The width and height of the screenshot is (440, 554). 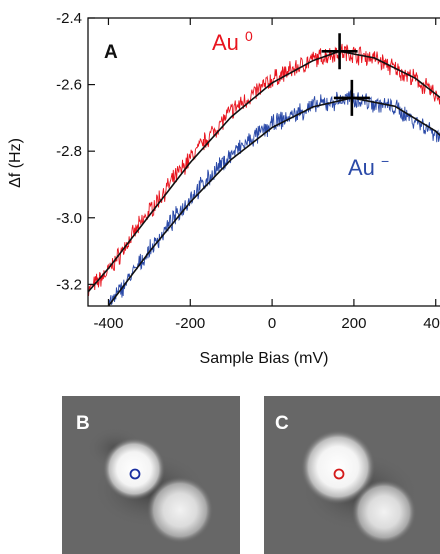 What do you see at coordinates (361, 167) in the screenshot?
I see `series-label-au-minus-text: Au` at bounding box center [361, 167].